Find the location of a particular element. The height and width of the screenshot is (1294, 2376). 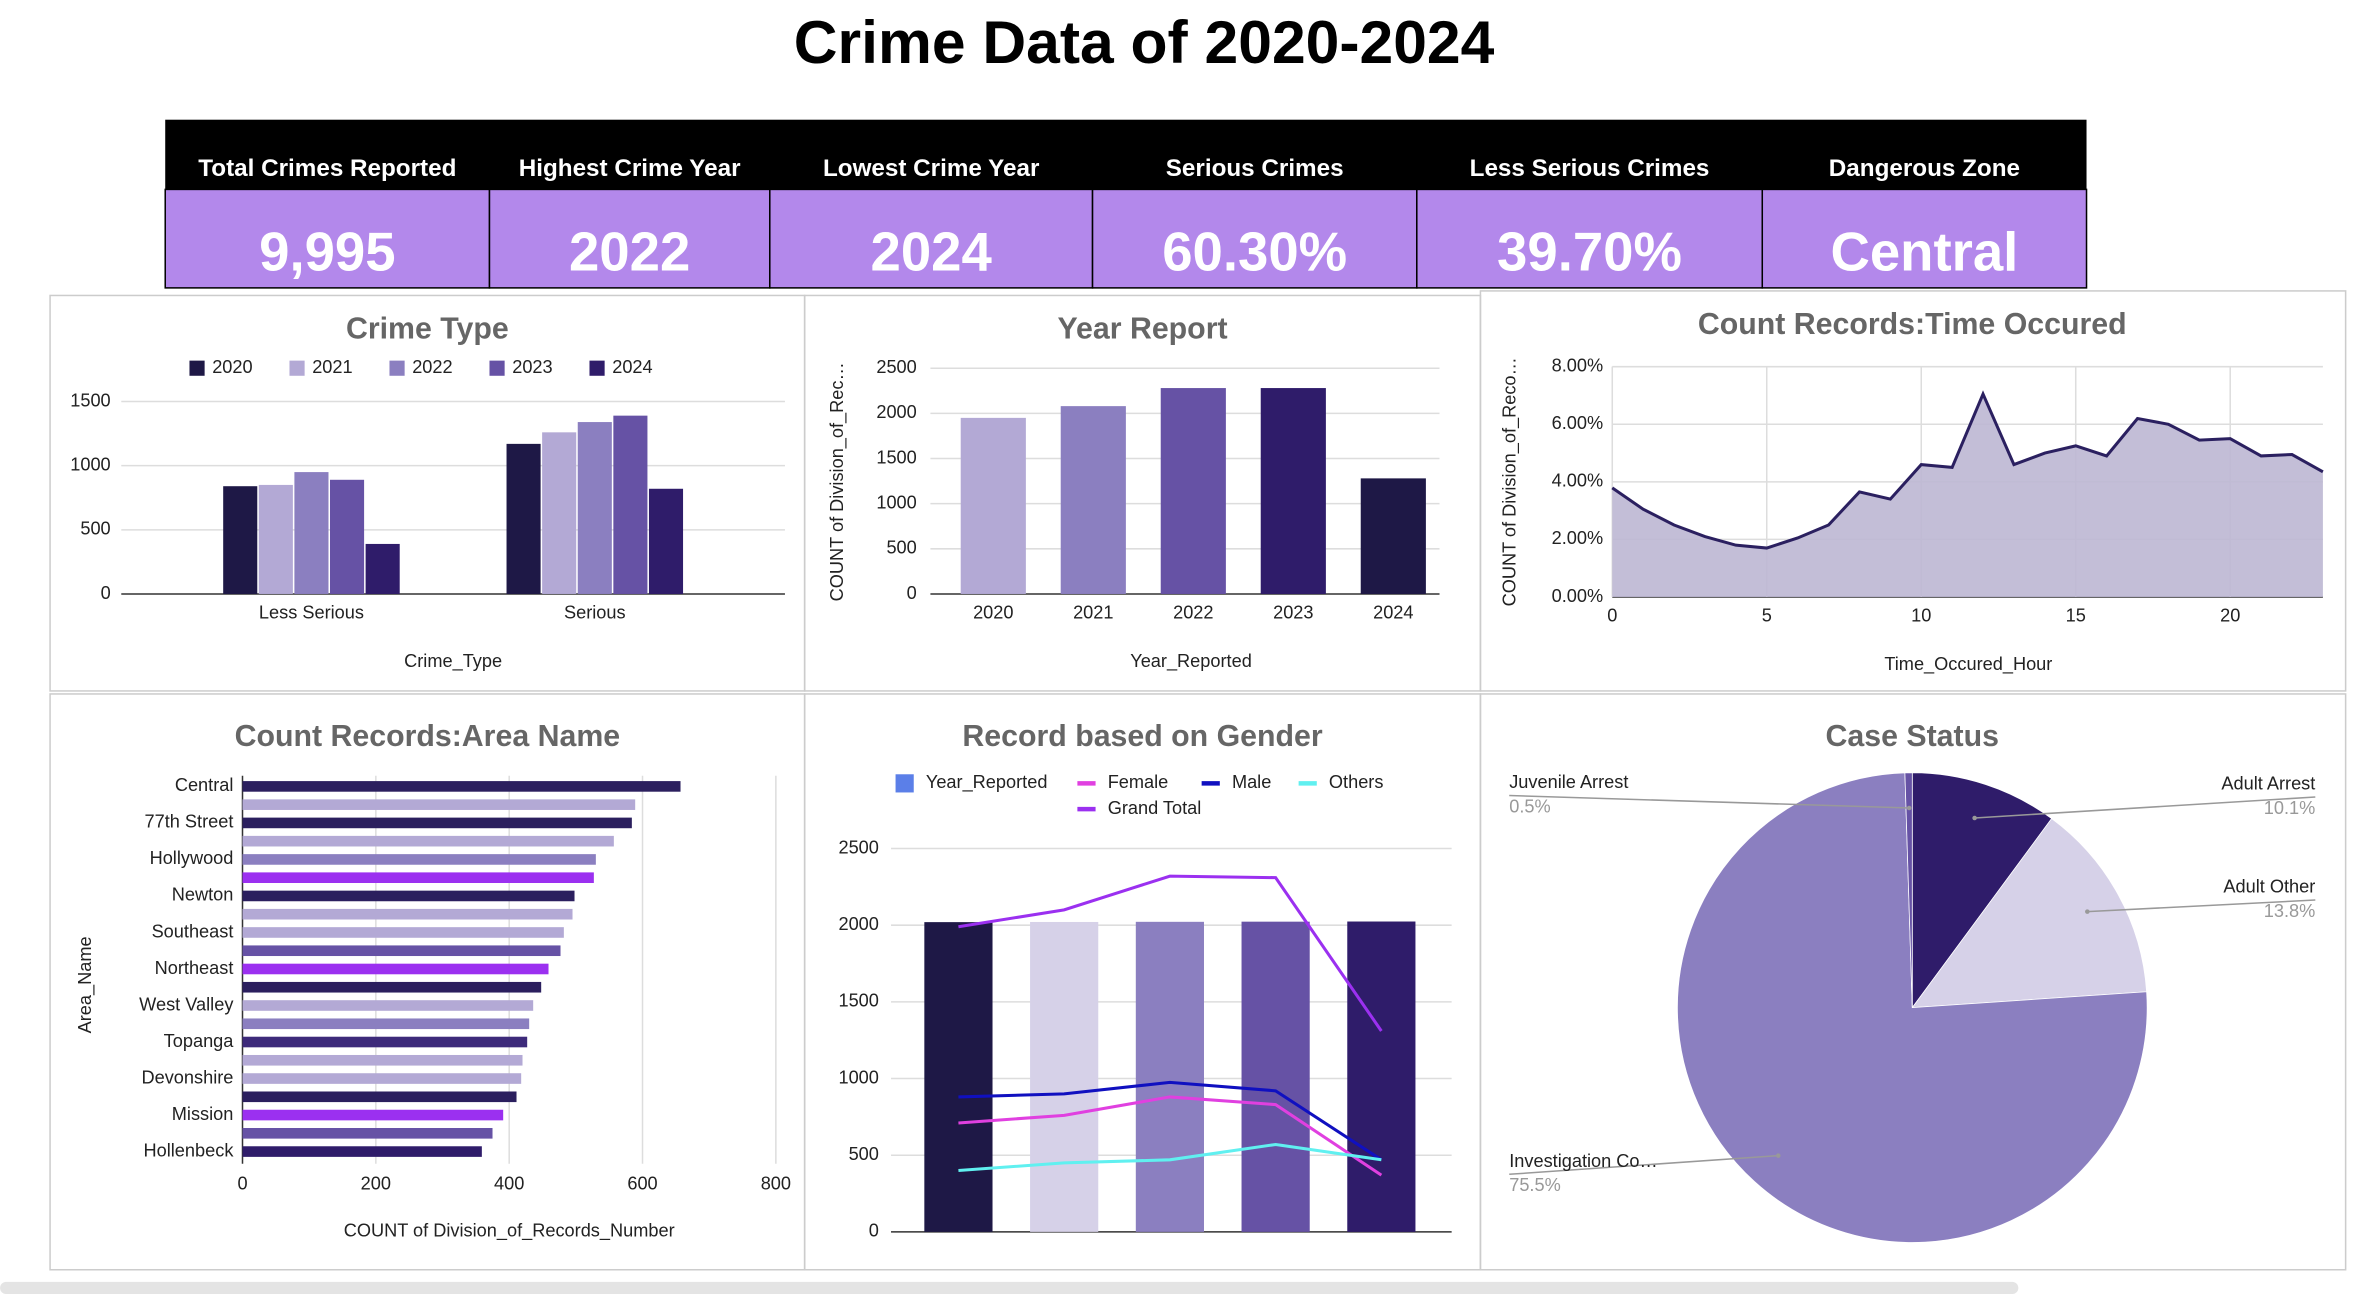

y-tick-label: West Valley is located at coordinates (186, 1004).